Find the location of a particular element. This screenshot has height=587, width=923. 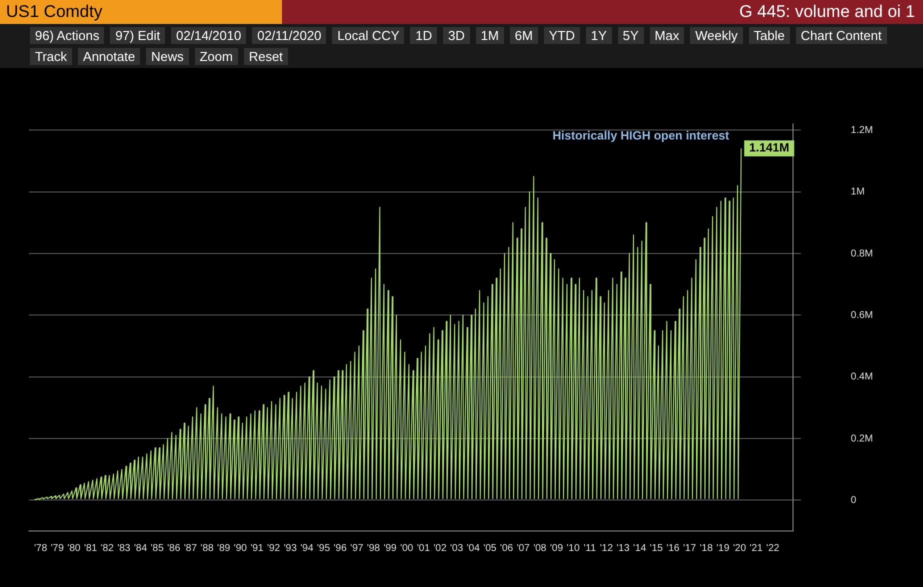

x-tick-label: '02 is located at coordinates (440, 548).